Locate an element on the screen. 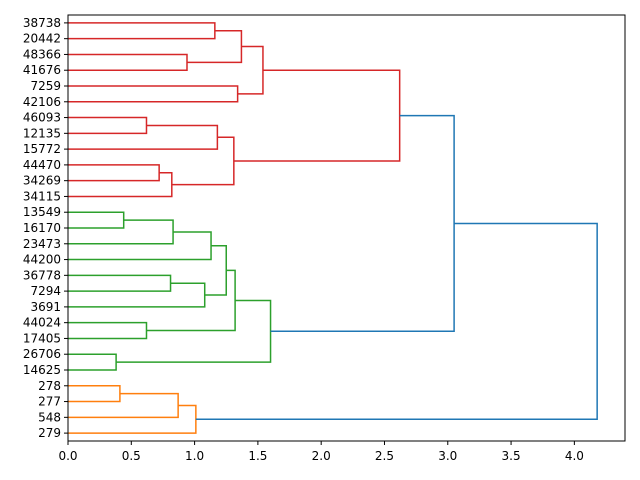 The image size is (640, 480). leaf-label: 46093 is located at coordinates (42, 118).